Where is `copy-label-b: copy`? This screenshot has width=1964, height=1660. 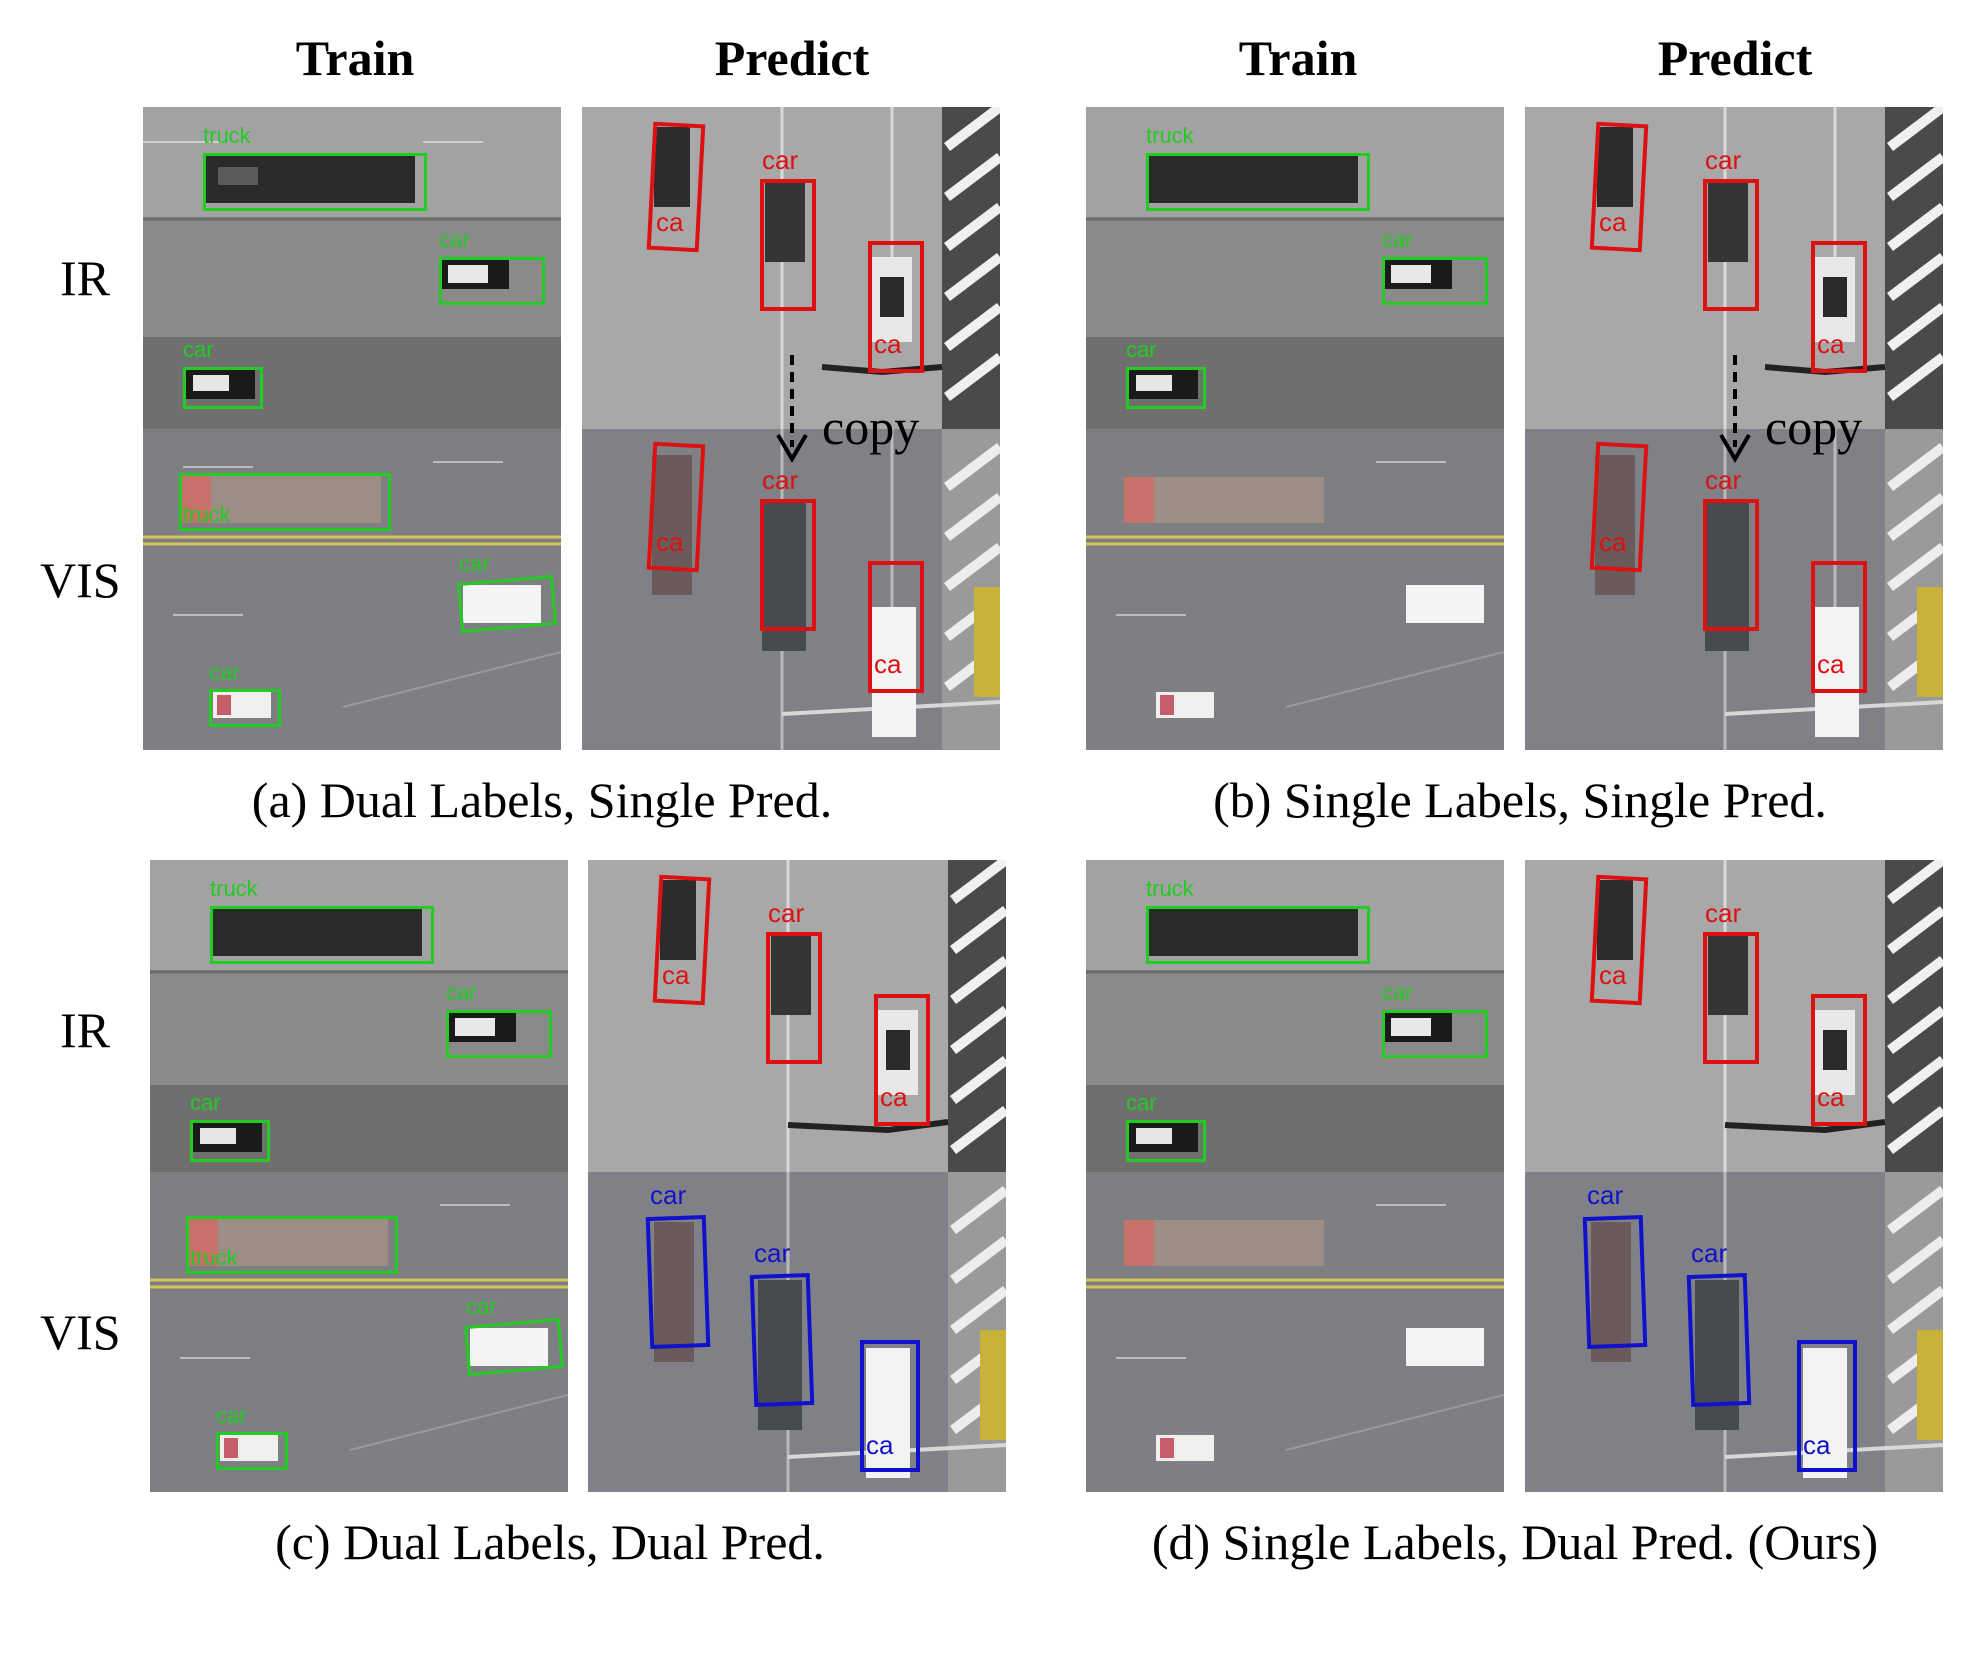 copy-label-b: copy is located at coordinates (1814, 427).